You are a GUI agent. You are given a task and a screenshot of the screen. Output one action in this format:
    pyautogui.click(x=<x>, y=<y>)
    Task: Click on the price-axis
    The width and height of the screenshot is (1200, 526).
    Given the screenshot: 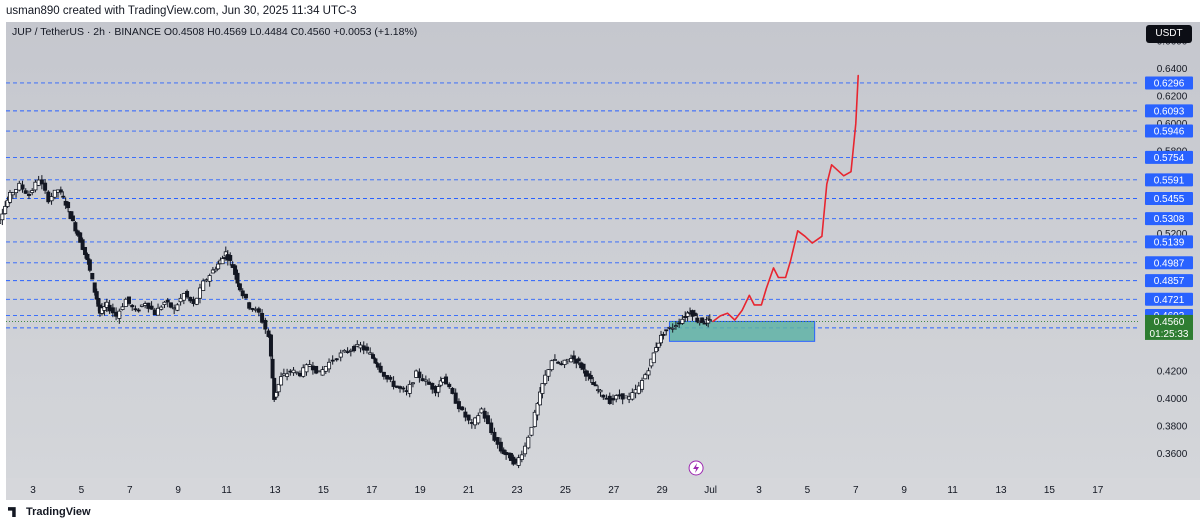 What is the action you would take?
    pyautogui.click(x=1170, y=250)
    